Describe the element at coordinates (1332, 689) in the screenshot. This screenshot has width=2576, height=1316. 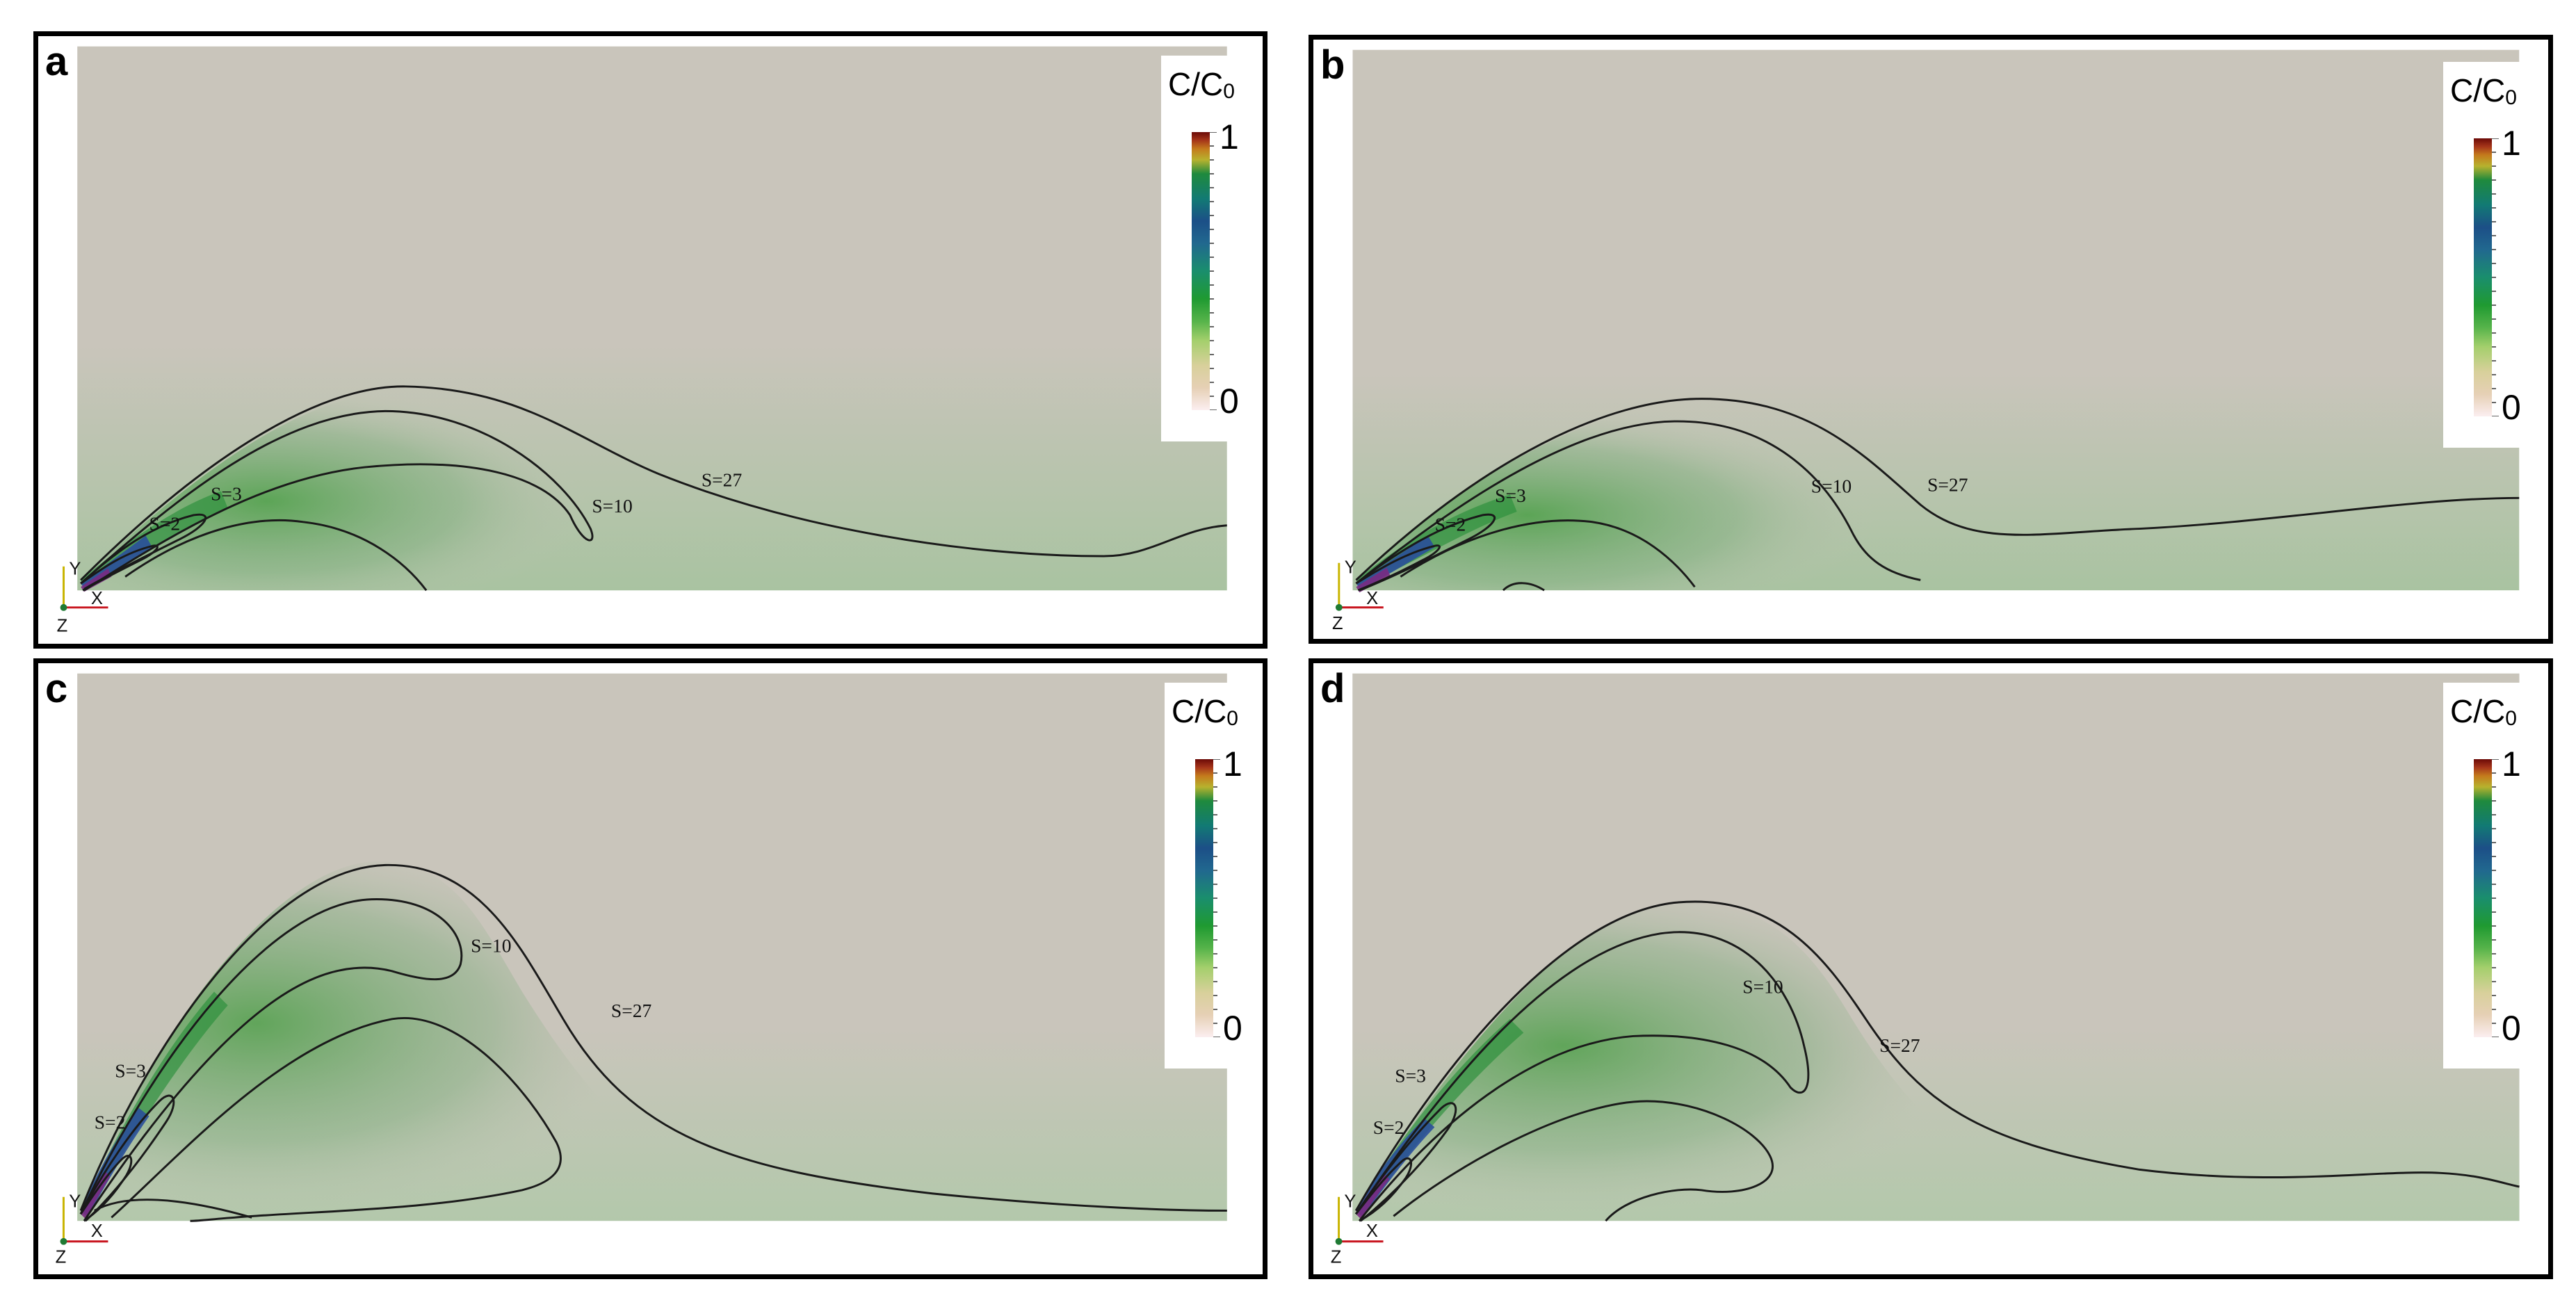
I see `panel-letter: d` at that location.